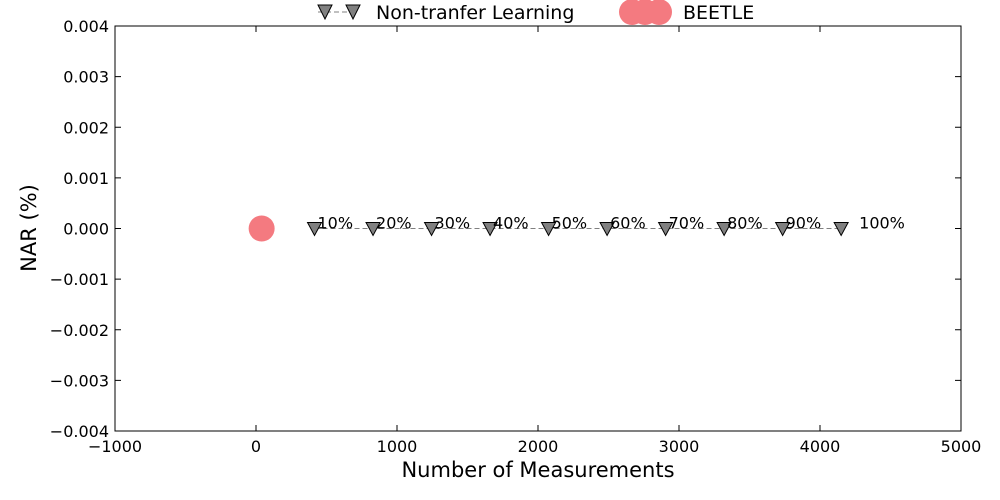 The width and height of the screenshot is (1000, 500). I want to click on y-tick-label: −0.002, so click(79, 330).